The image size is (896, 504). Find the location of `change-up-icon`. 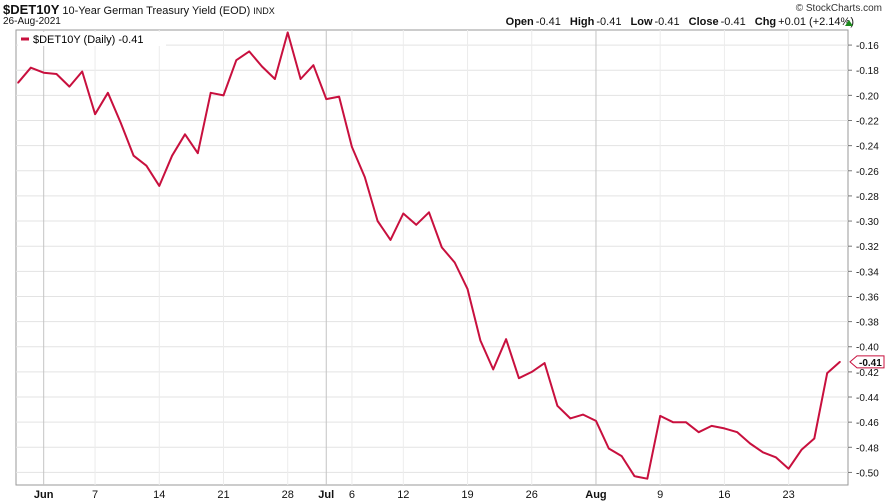

change-up-icon is located at coordinates (849, 23).